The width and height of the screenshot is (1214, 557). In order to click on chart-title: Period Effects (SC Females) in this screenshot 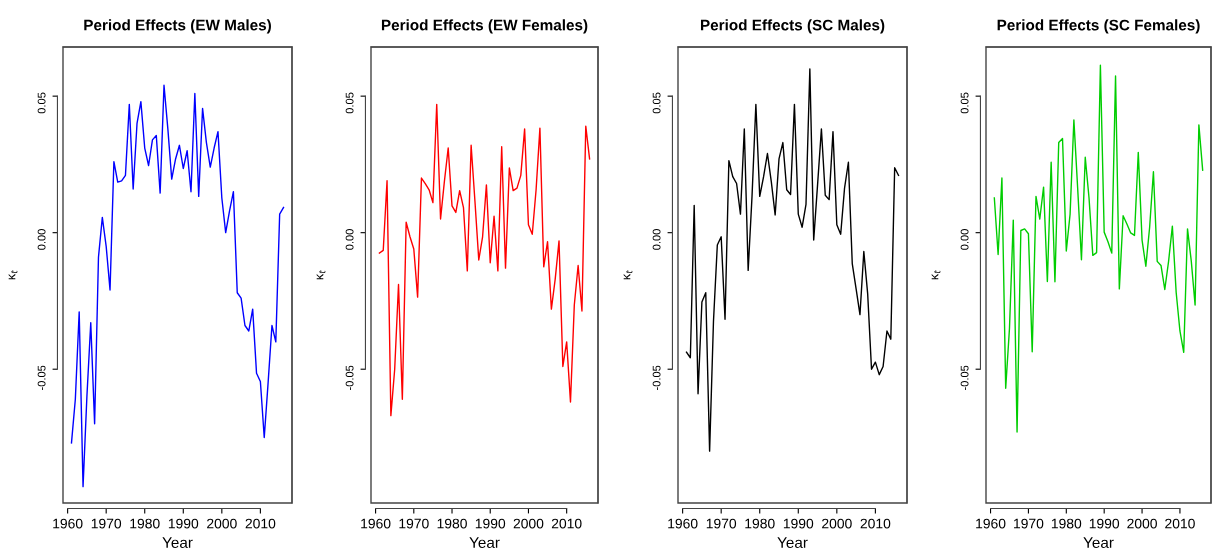, I will do `click(1098, 26)`.